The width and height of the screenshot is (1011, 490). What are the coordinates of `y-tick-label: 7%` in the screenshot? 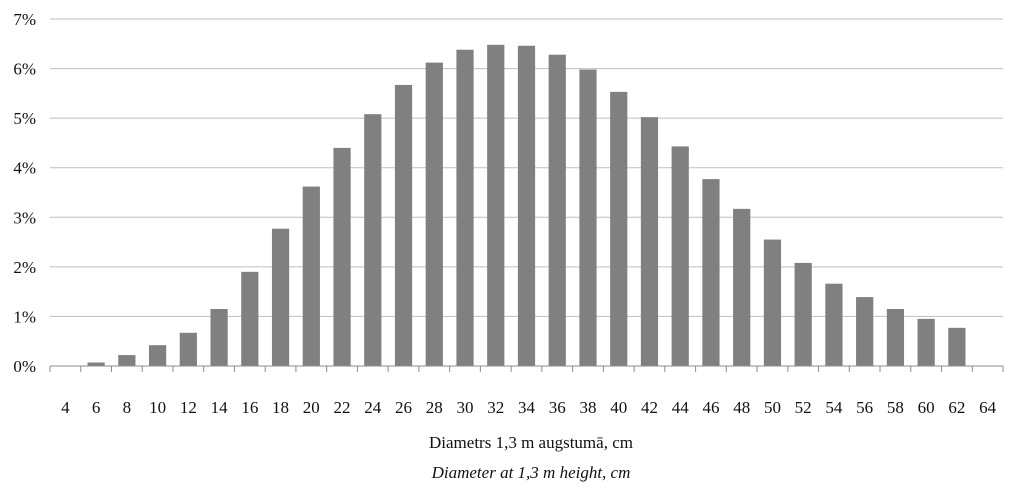 It's located at (24, 19).